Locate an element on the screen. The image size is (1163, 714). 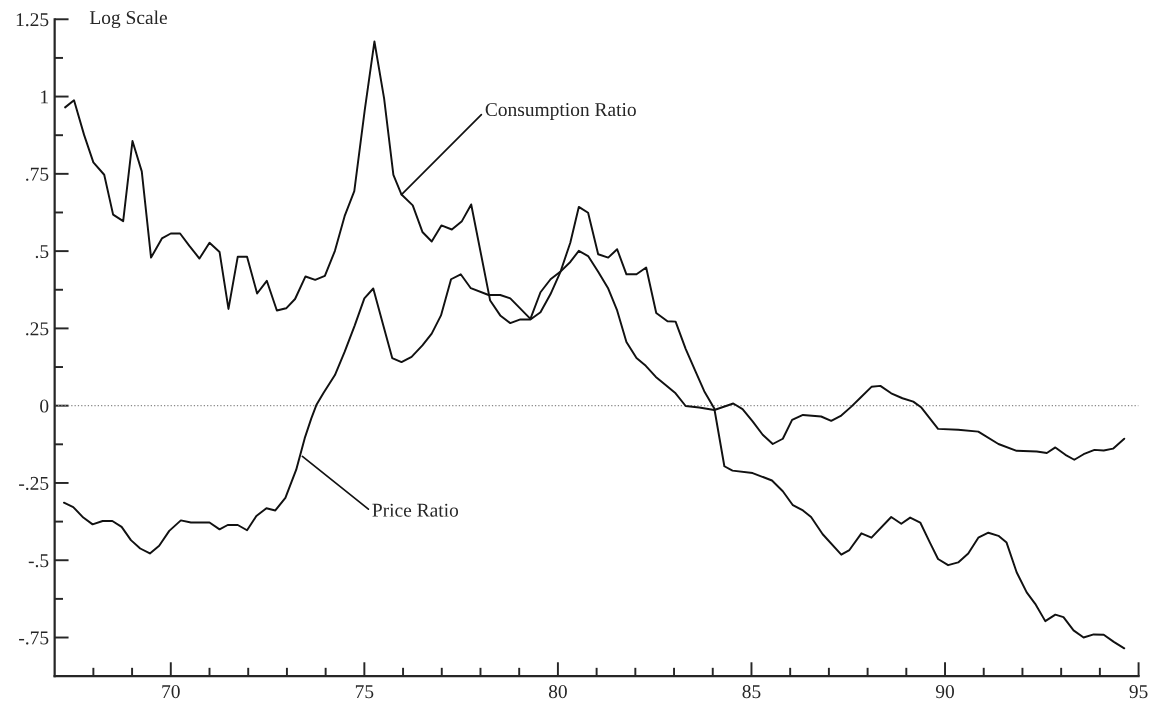
annotation: Price Ratio is located at coordinates (415, 510).